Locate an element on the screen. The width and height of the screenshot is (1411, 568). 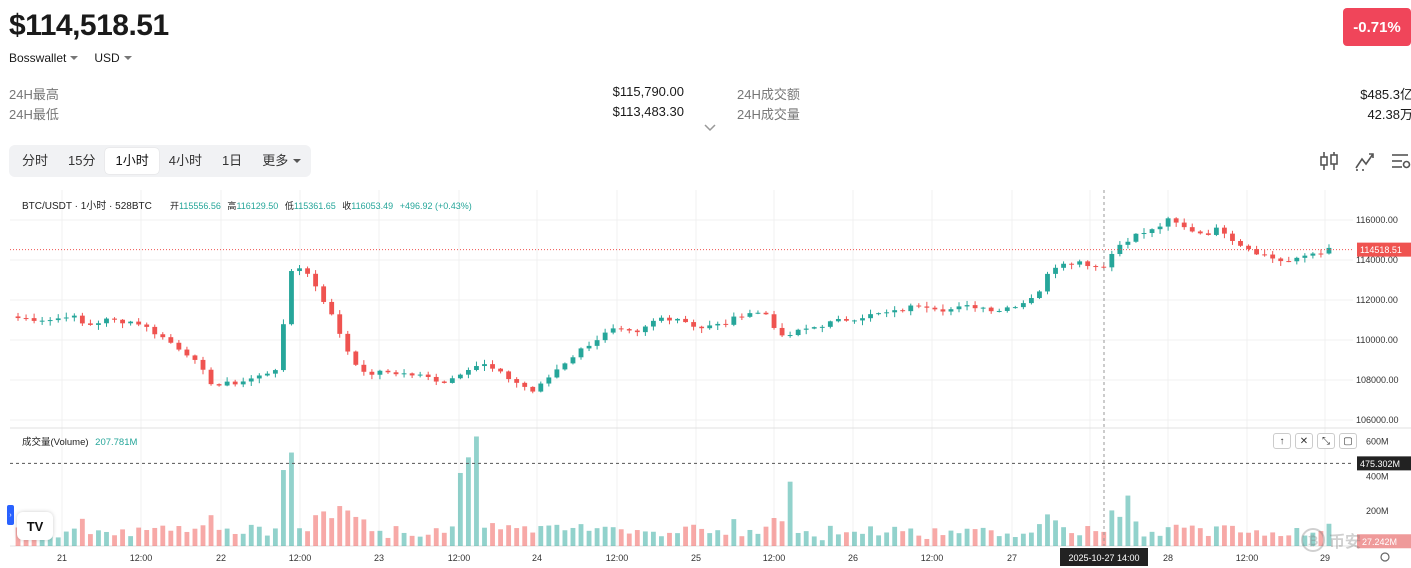
move-pane-up-icon: ↑ is located at coordinates (1282, 441).